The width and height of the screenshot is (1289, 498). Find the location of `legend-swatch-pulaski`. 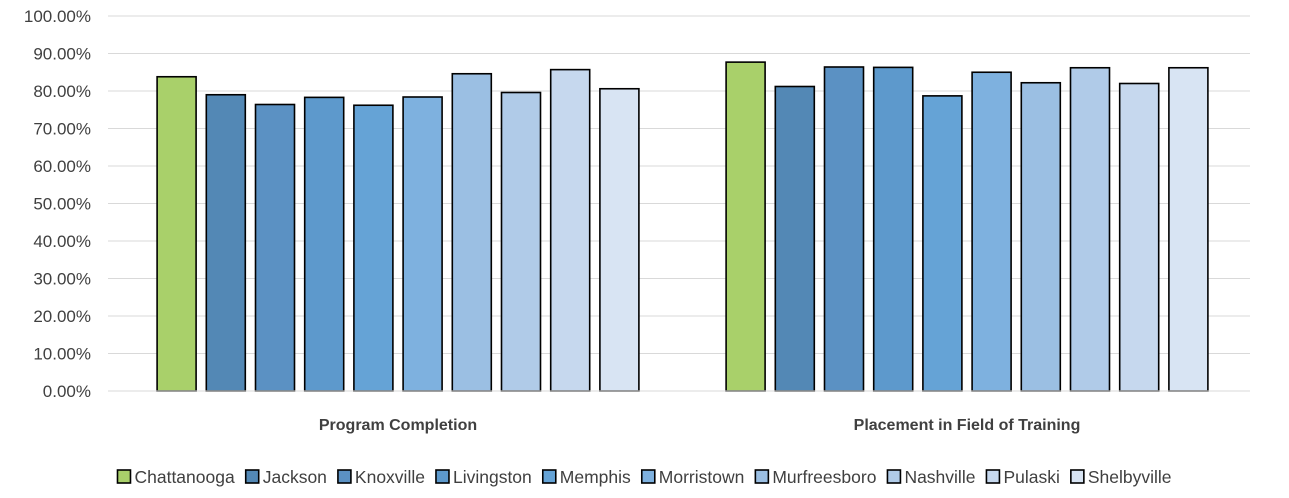

legend-swatch-pulaski is located at coordinates (993, 476).